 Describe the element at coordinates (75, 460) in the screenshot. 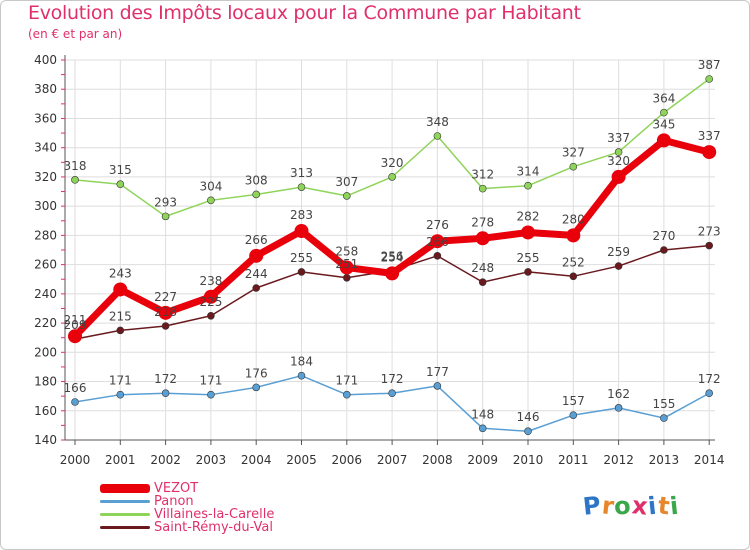

I see `x-tick-label: 2000` at that location.